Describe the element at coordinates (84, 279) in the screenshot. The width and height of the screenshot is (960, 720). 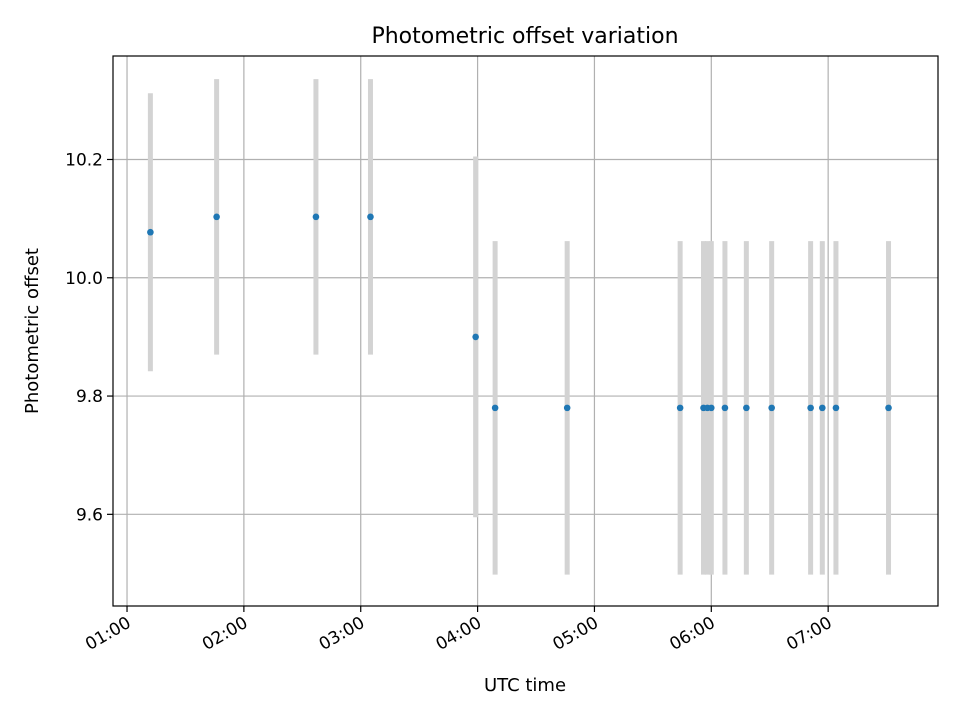
I see `y-tick-label: 10.0` at that location.